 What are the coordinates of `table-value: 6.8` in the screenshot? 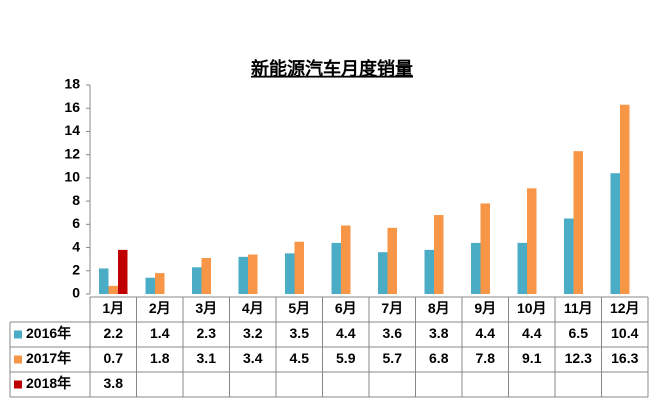 It's located at (439, 358).